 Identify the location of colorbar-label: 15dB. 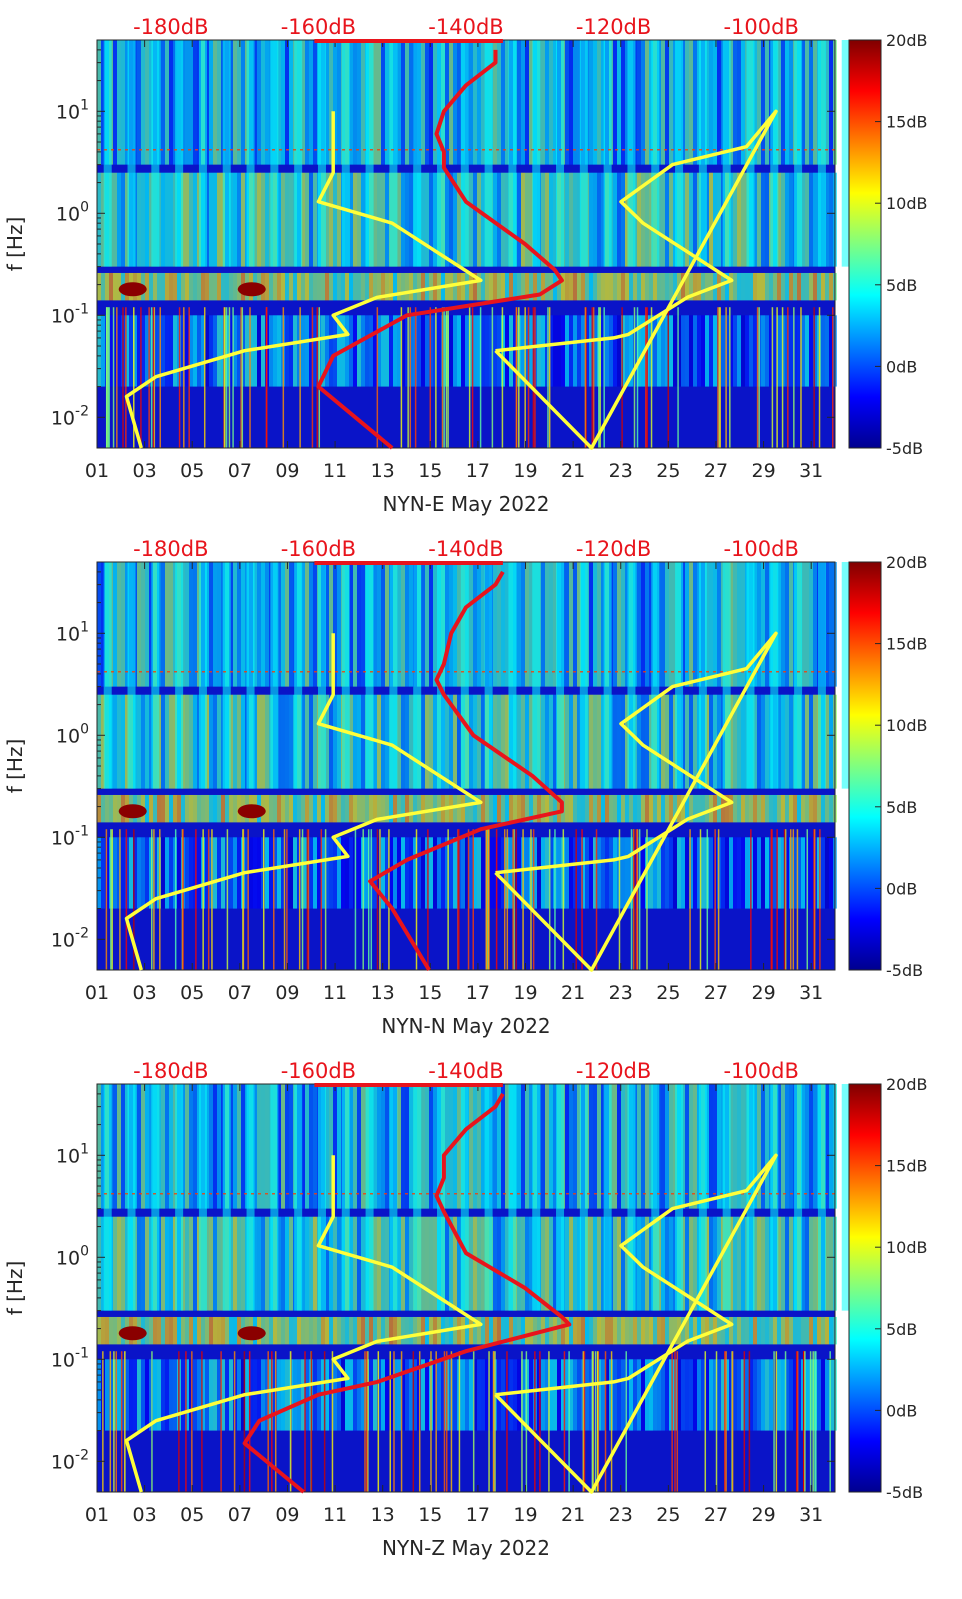
(907, 1166).